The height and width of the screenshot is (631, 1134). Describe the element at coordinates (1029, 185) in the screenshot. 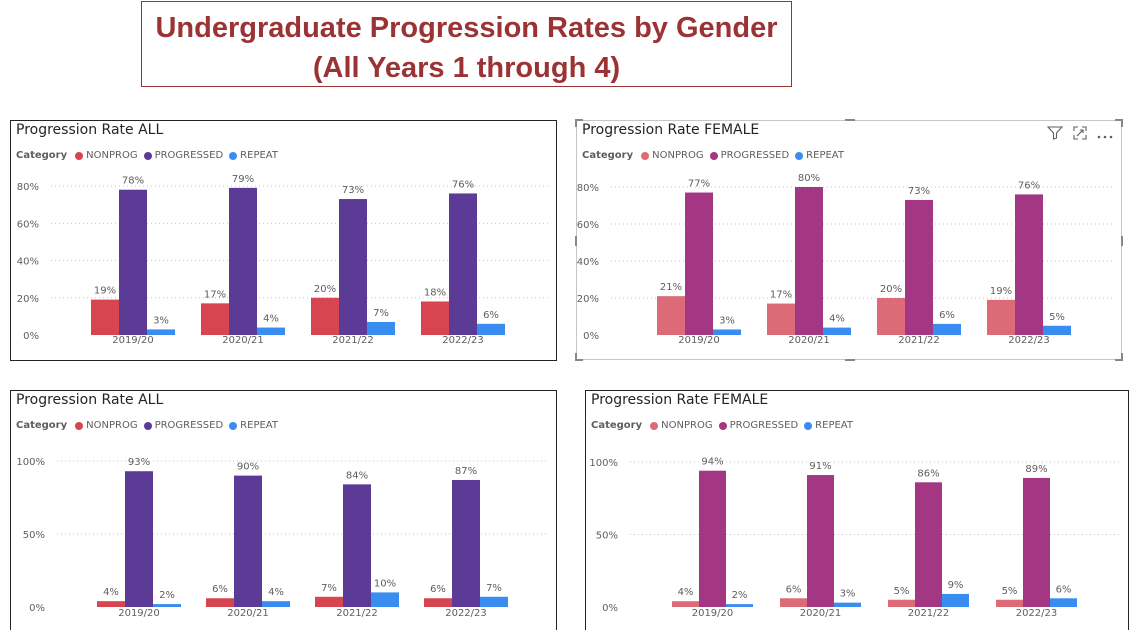

I see `data-label: 76%` at that location.